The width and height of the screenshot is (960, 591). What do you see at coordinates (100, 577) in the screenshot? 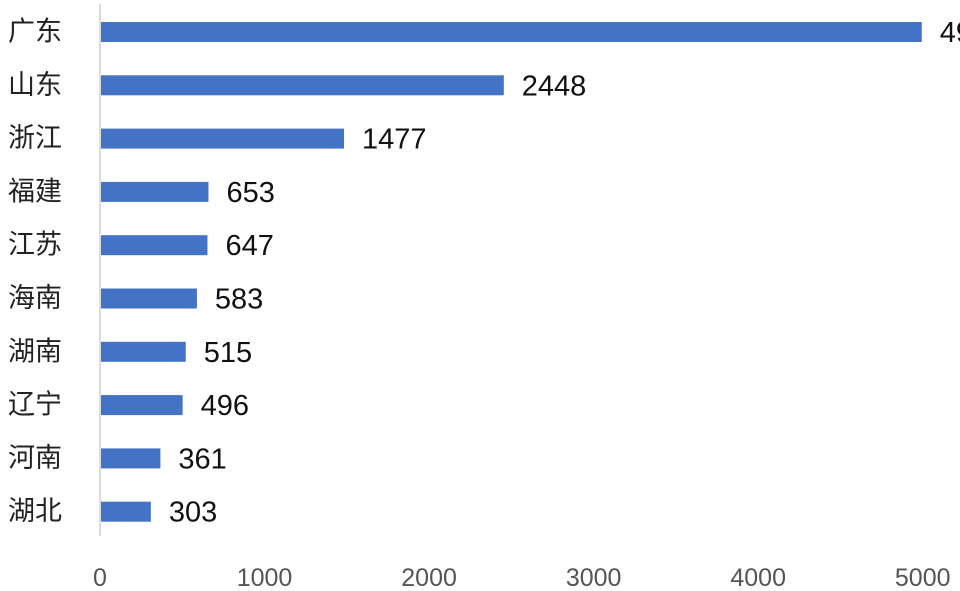
I see `x-tick-label: 0` at bounding box center [100, 577].